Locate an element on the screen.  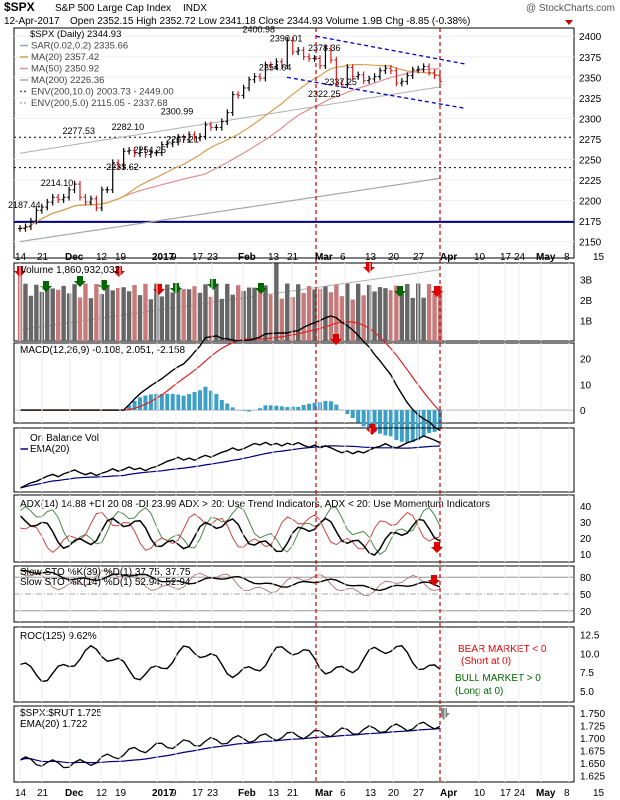
price-tick-label: 2350 is located at coordinates (590, 78).